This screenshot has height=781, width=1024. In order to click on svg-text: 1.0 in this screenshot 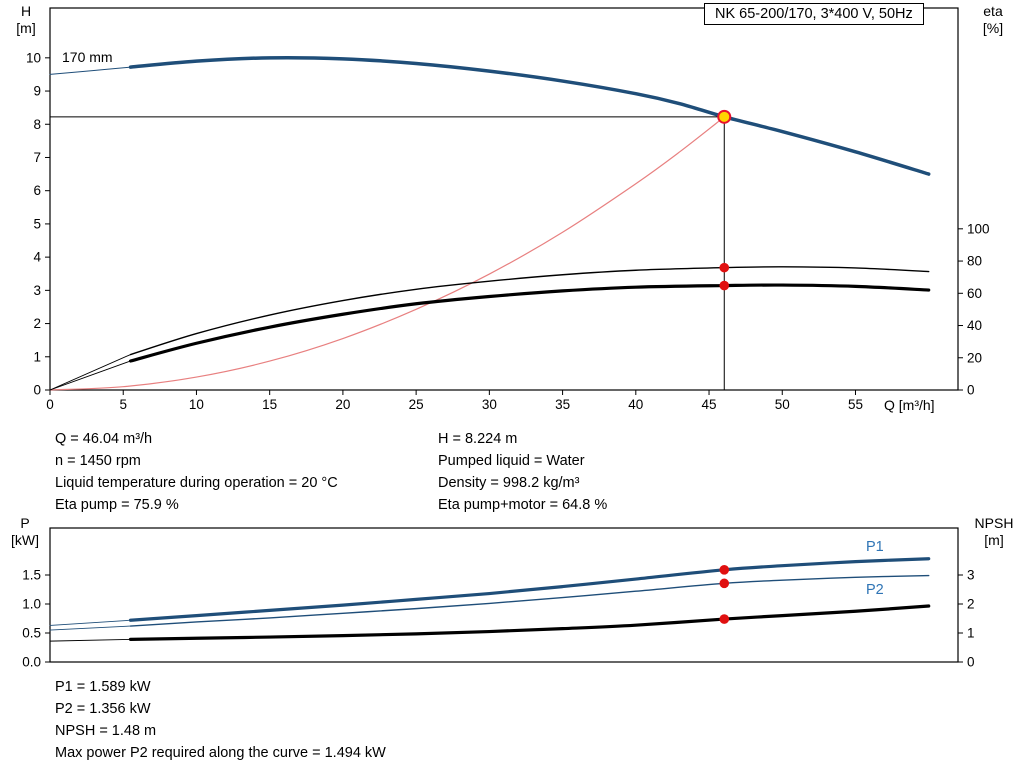, I will do `click(31, 603)`.